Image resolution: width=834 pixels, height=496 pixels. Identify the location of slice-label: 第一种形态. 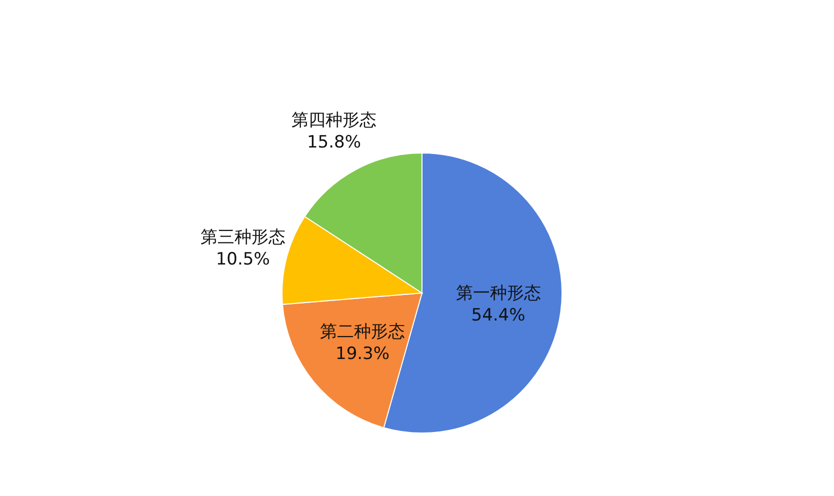
(498, 294).